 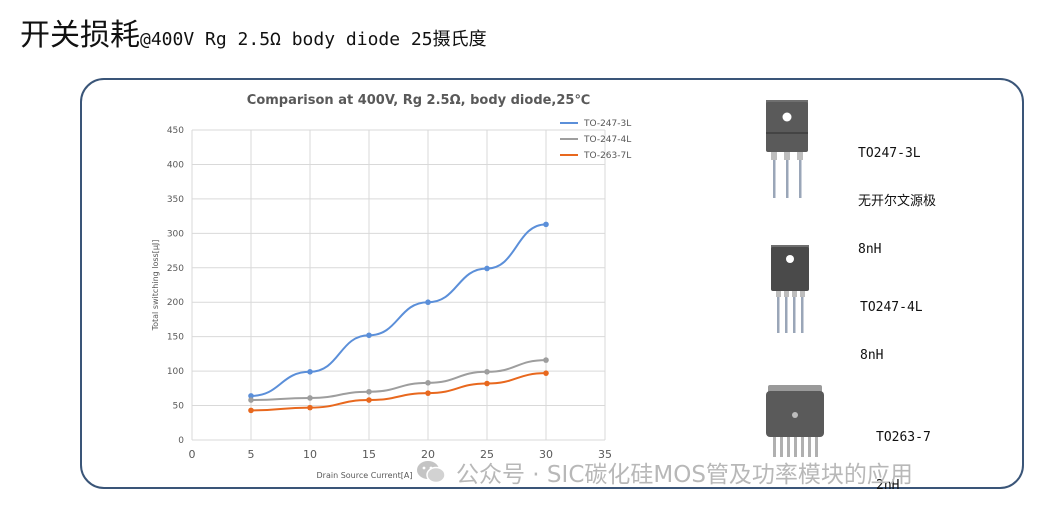 I want to click on x-tick-label: 0, so click(x=192, y=454).